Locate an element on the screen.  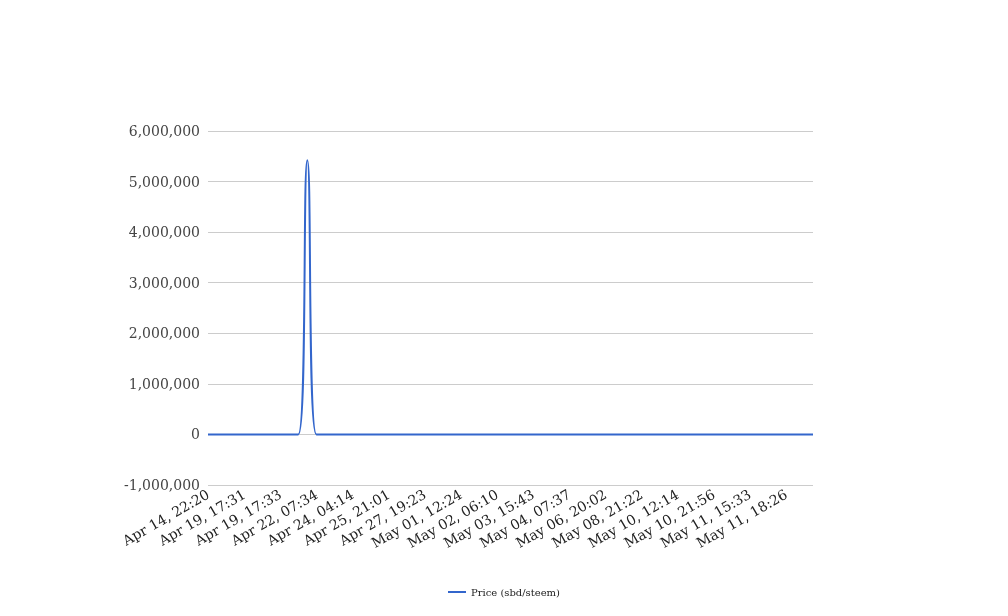
y-tick-label: 6,000,000 is located at coordinates (164, 131).